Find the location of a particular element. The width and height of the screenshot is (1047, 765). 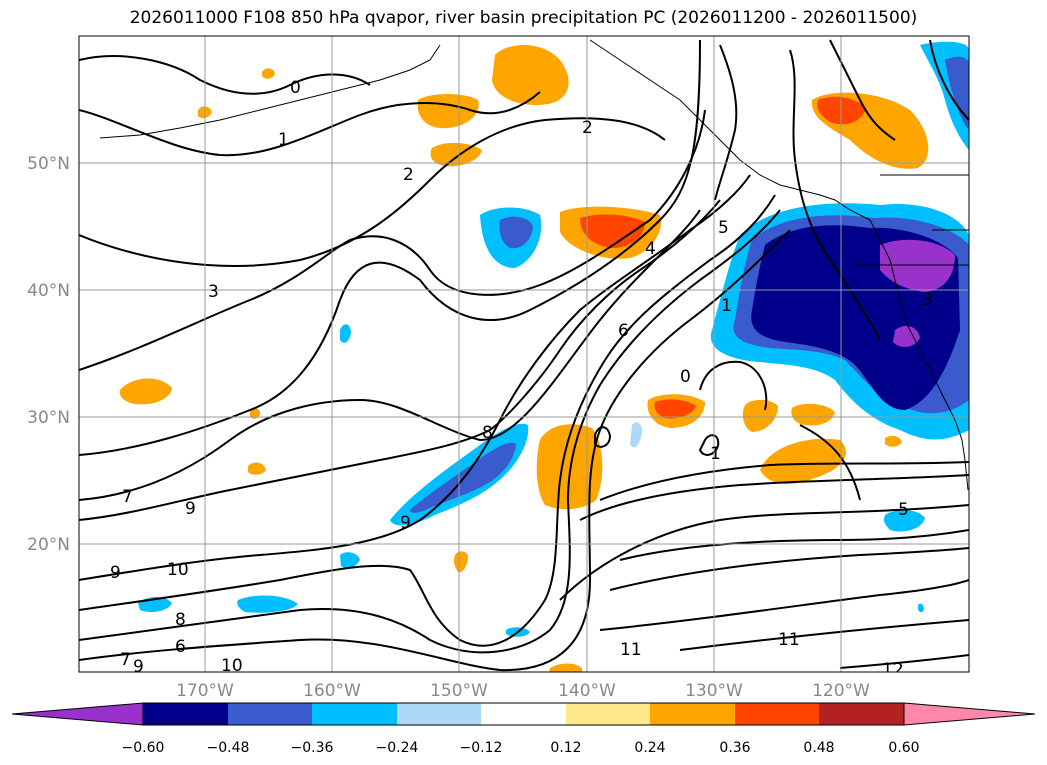

lon-tick-labels: 170°W 160°W 150°W 140°W 130°W 120°W is located at coordinates (523, 691).